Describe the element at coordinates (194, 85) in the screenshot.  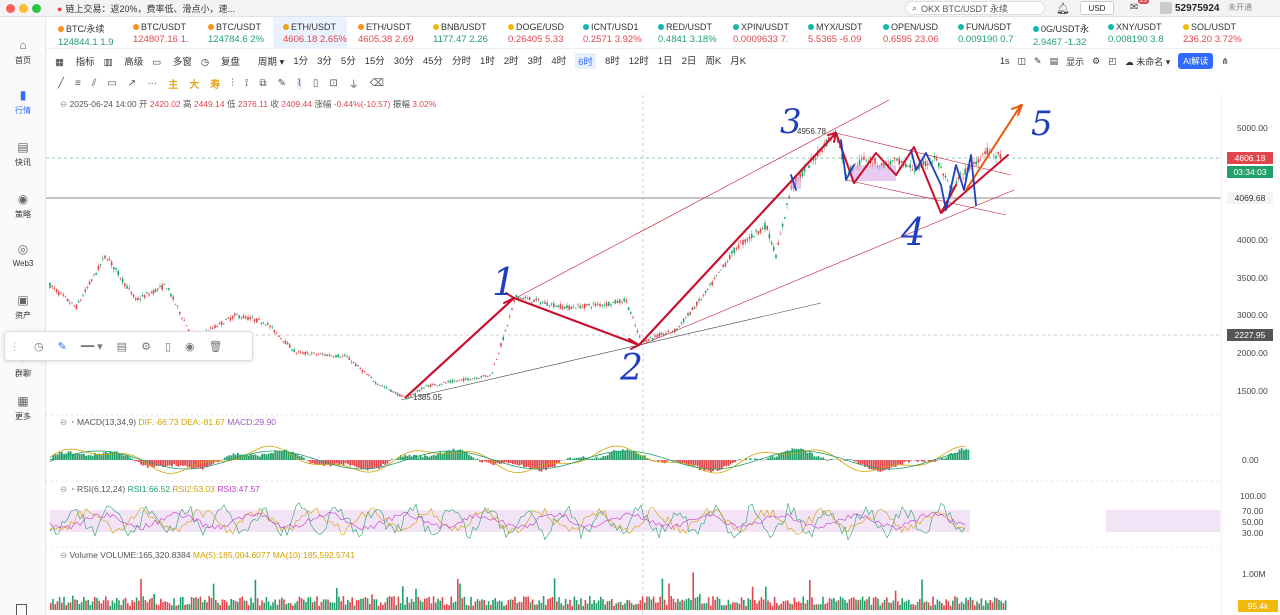
I see `big-indicator-button: 大` at that location.